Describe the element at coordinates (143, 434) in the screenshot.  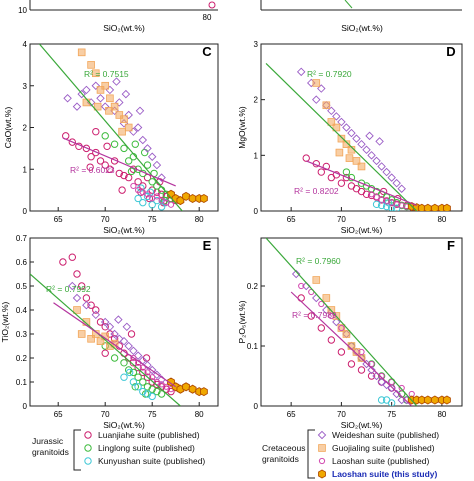
I see `legend-item-luanjiahe-suite-published: Luanjiahe suite (published)` at that location.